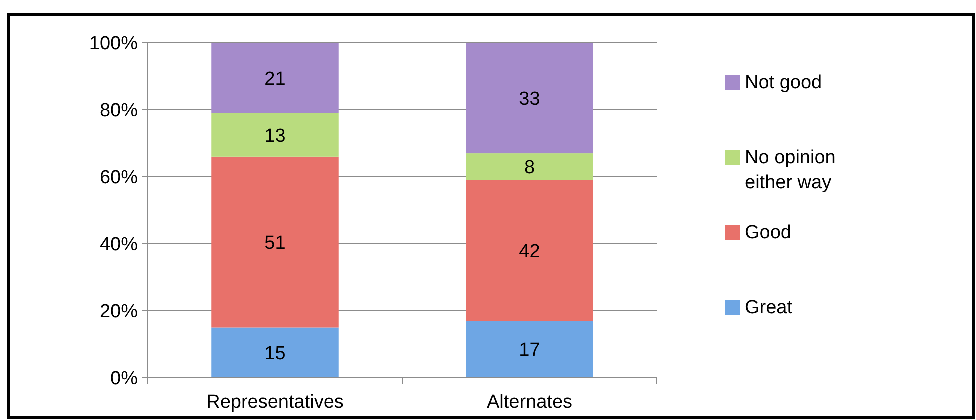 Image resolution: width=976 pixels, height=420 pixels. What do you see at coordinates (119, 312) in the screenshot?
I see `y-tick-label: 20%` at bounding box center [119, 312].